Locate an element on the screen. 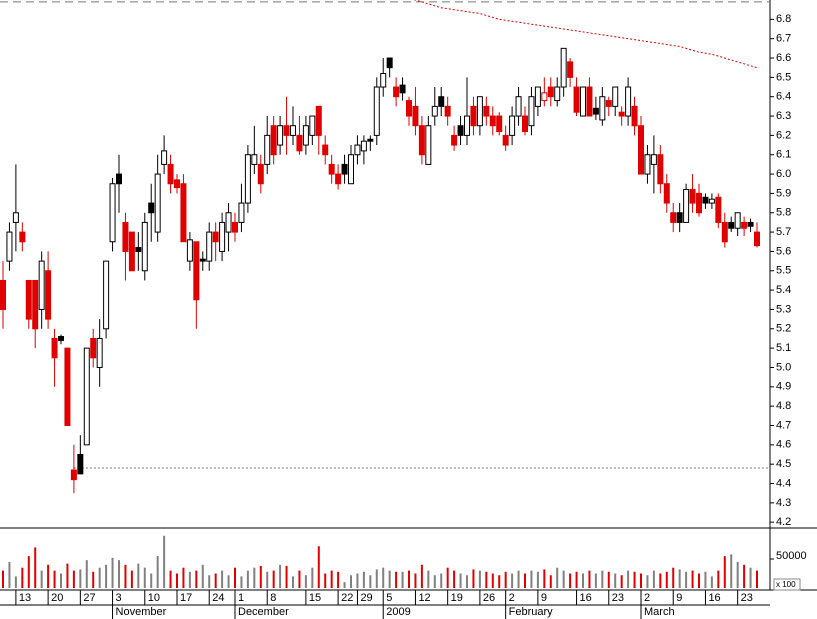  y-tick-label: 5.6 is located at coordinates (783, 251).